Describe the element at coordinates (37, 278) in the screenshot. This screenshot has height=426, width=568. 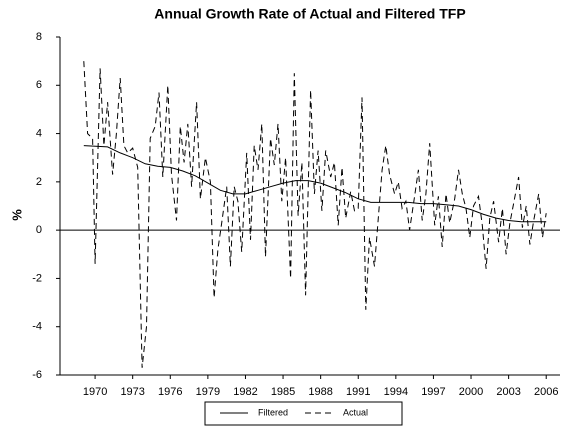
I see `y-tick-label: -2` at that location.